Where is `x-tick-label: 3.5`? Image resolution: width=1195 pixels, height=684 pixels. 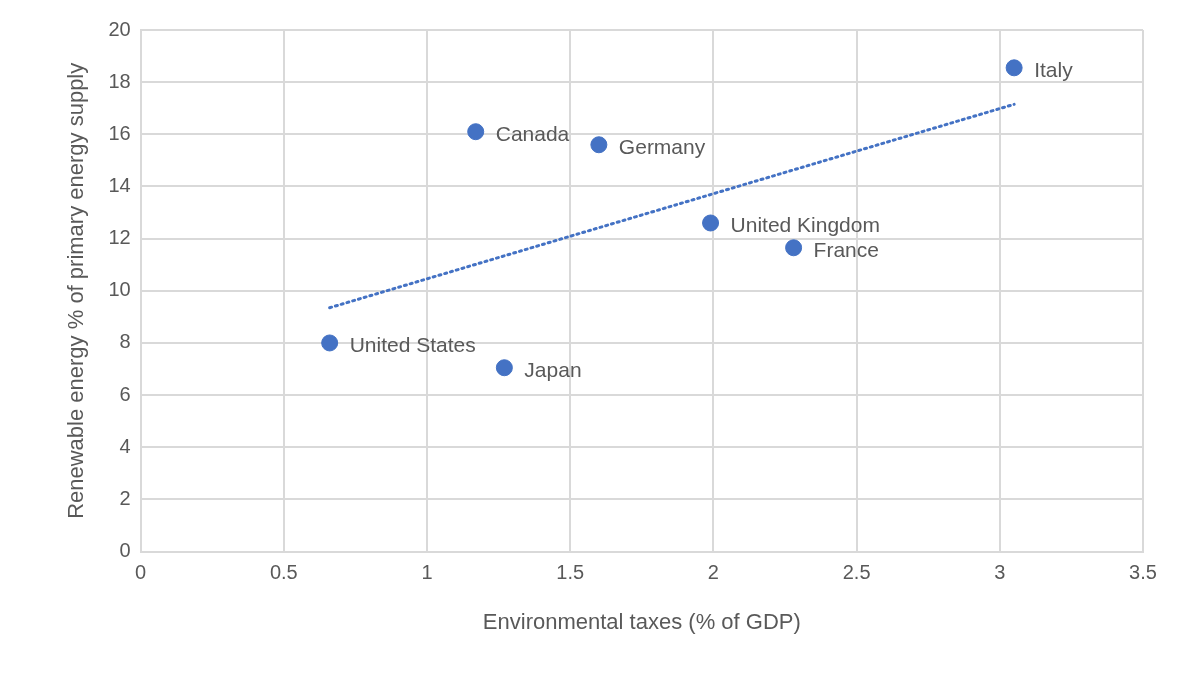 x-tick-label: 3.5 is located at coordinates (1143, 572).